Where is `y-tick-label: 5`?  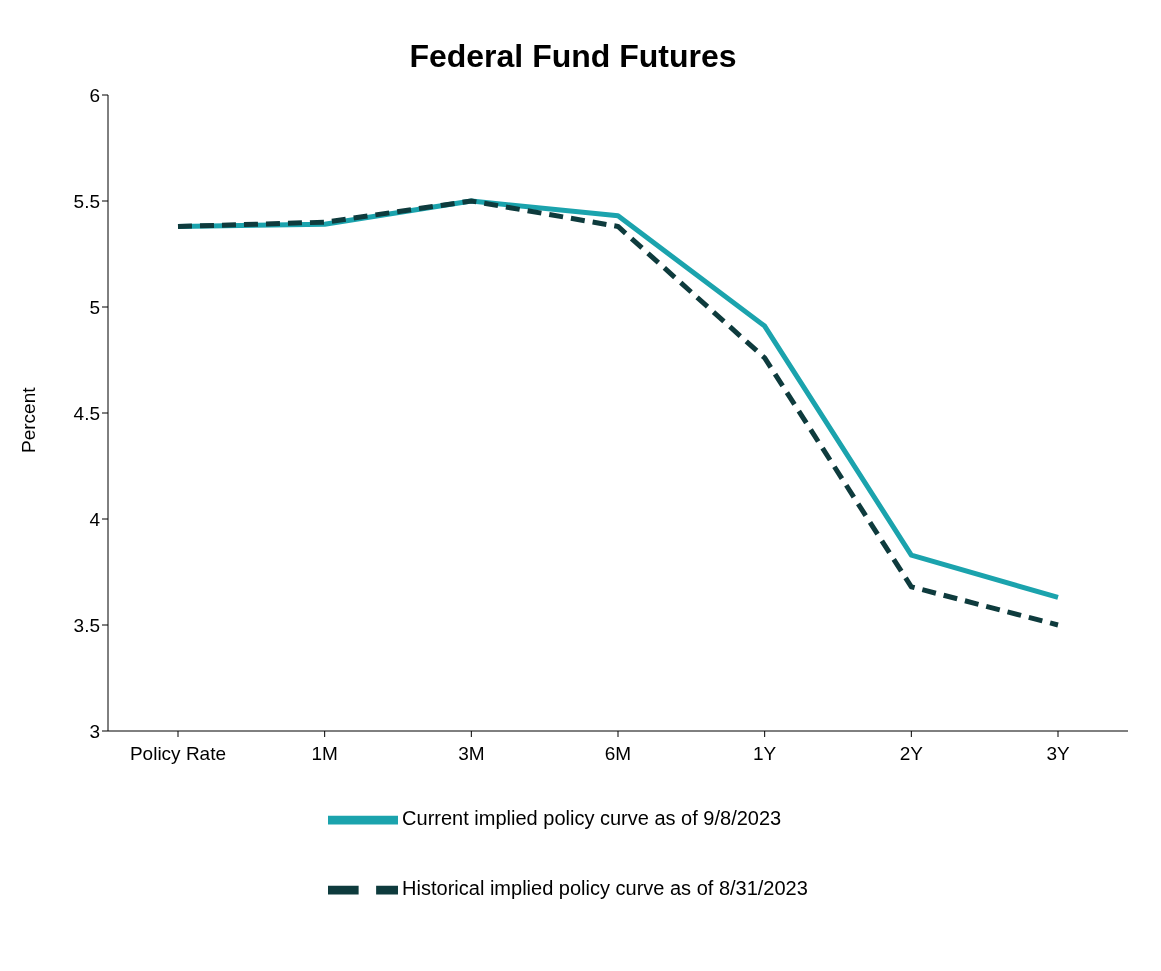
y-tick-label: 5 is located at coordinates (94, 307).